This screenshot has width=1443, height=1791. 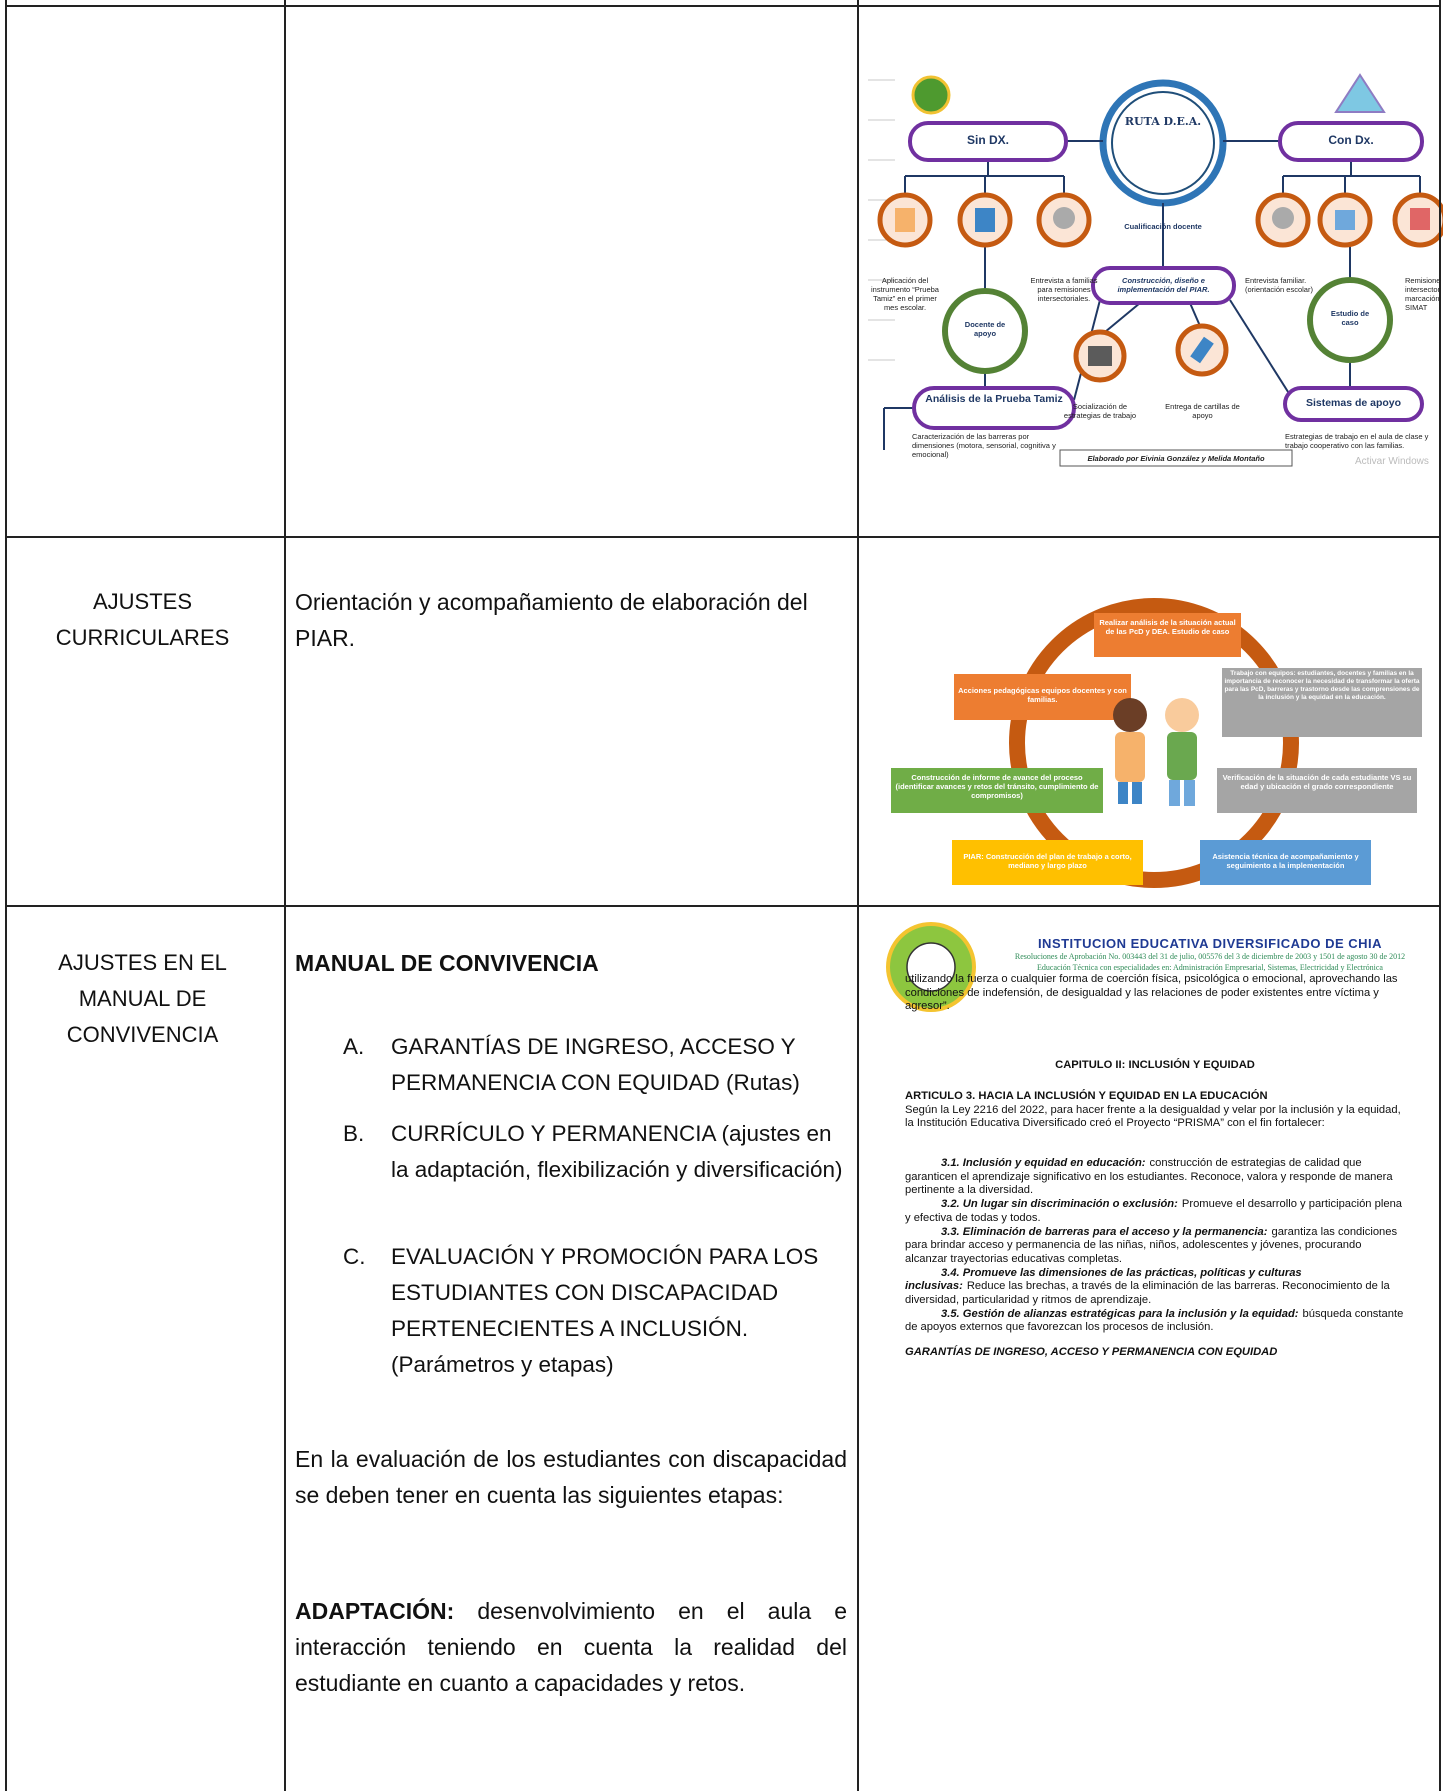 I want to click on connectors, so click(x=1152, y=295).